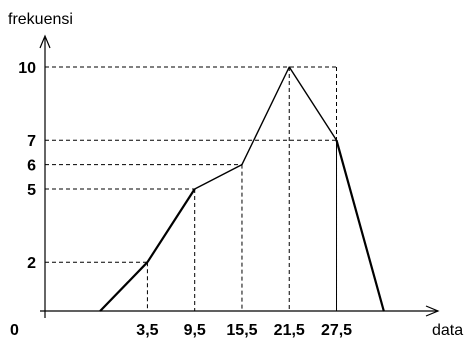 The image size is (473, 345). What do you see at coordinates (447, 330) in the screenshot?
I see `x-axis-title: data` at bounding box center [447, 330].